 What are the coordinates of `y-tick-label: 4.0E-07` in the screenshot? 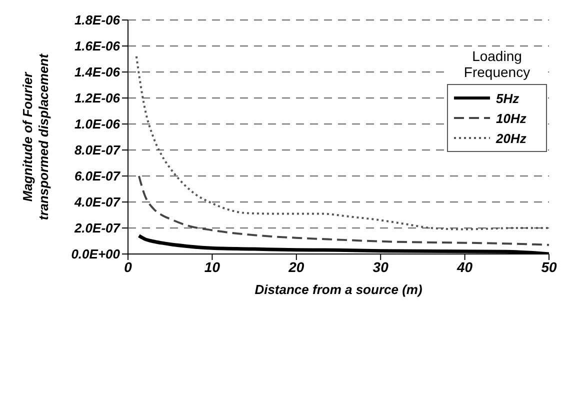 It's located at (97, 202).